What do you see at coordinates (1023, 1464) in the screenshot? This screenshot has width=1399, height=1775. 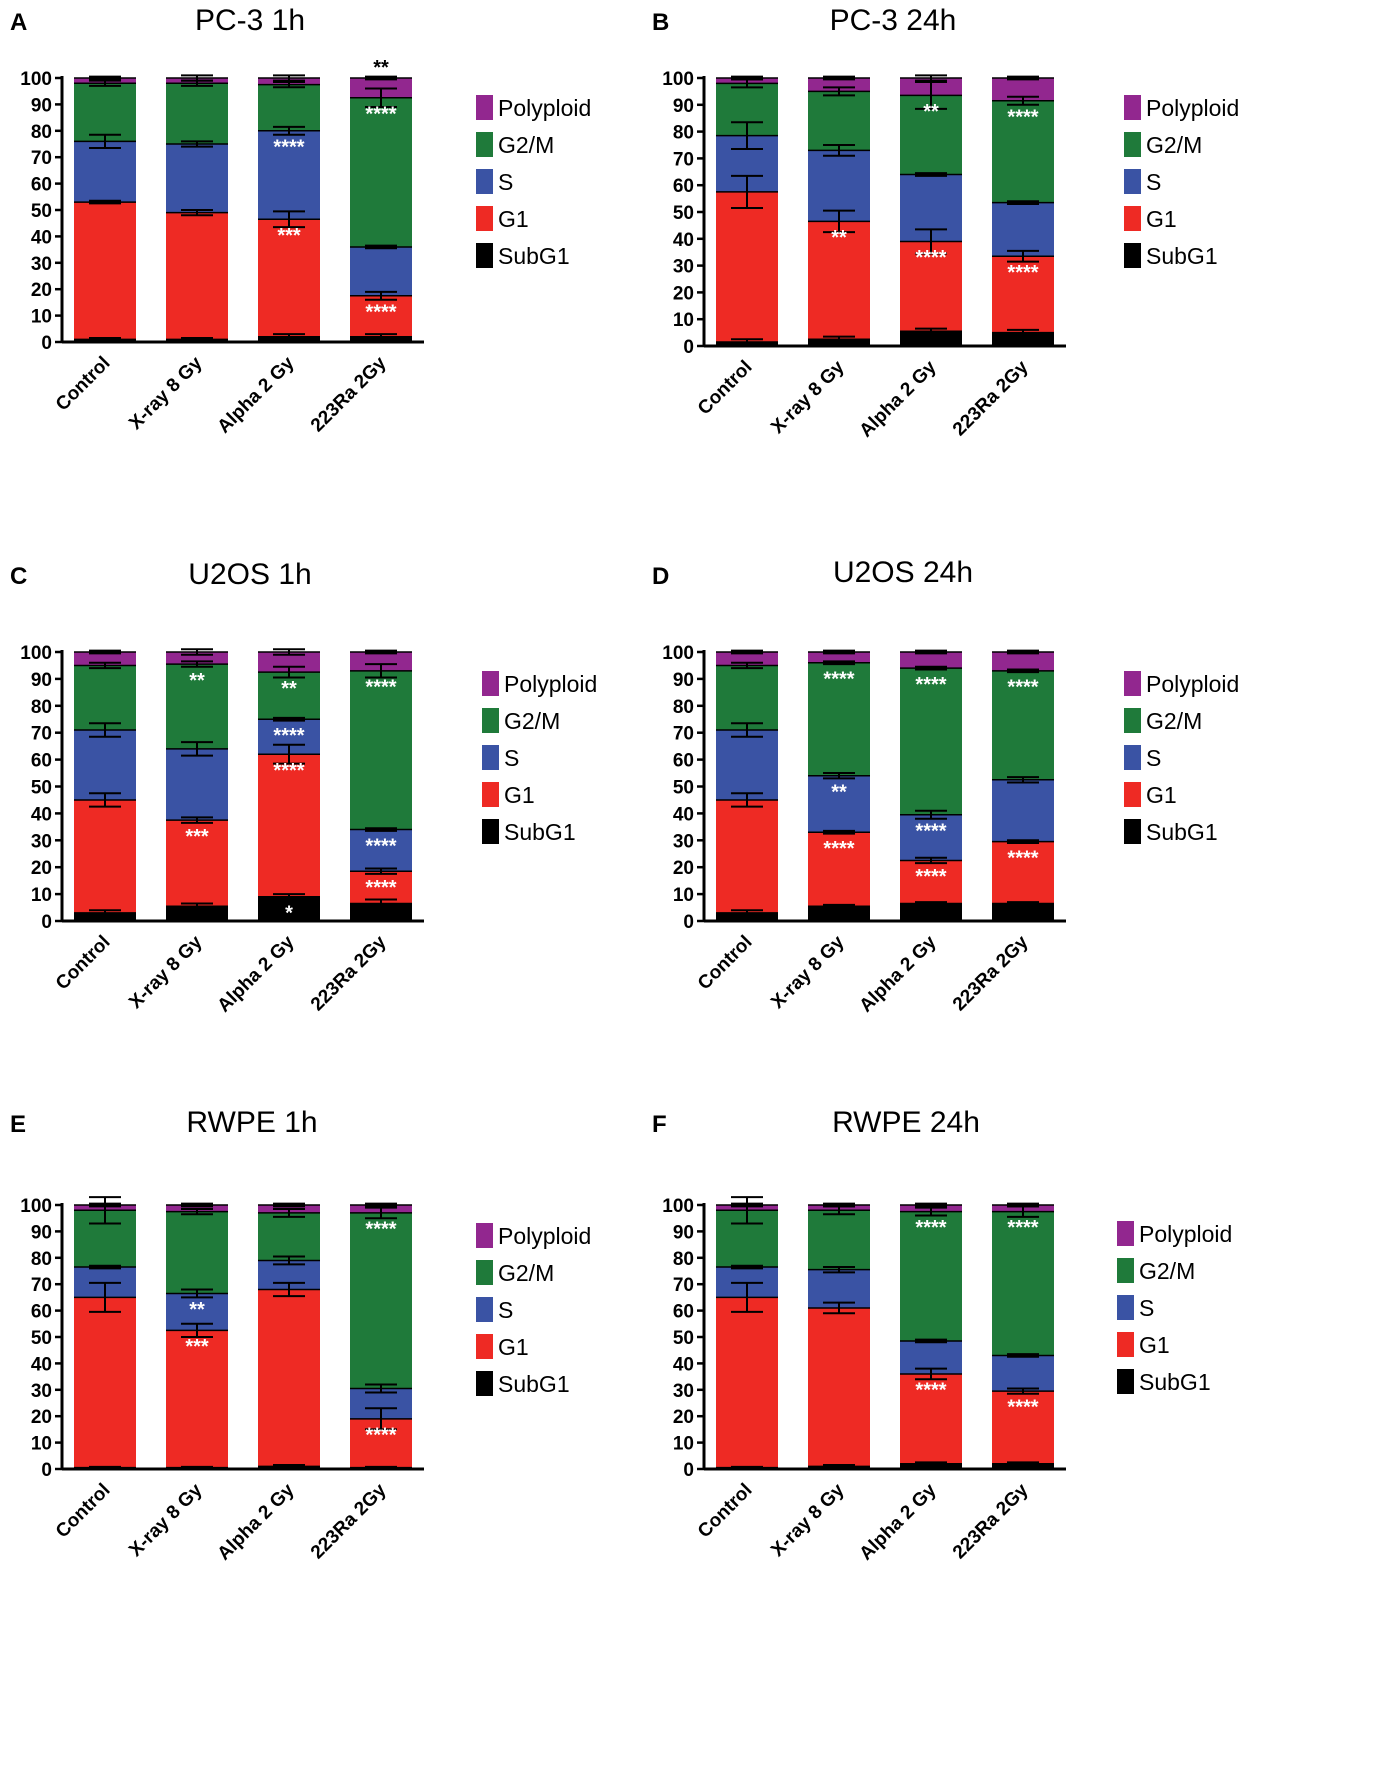 I see `error-bar-223ra-2gy-subg1` at bounding box center [1023, 1464].